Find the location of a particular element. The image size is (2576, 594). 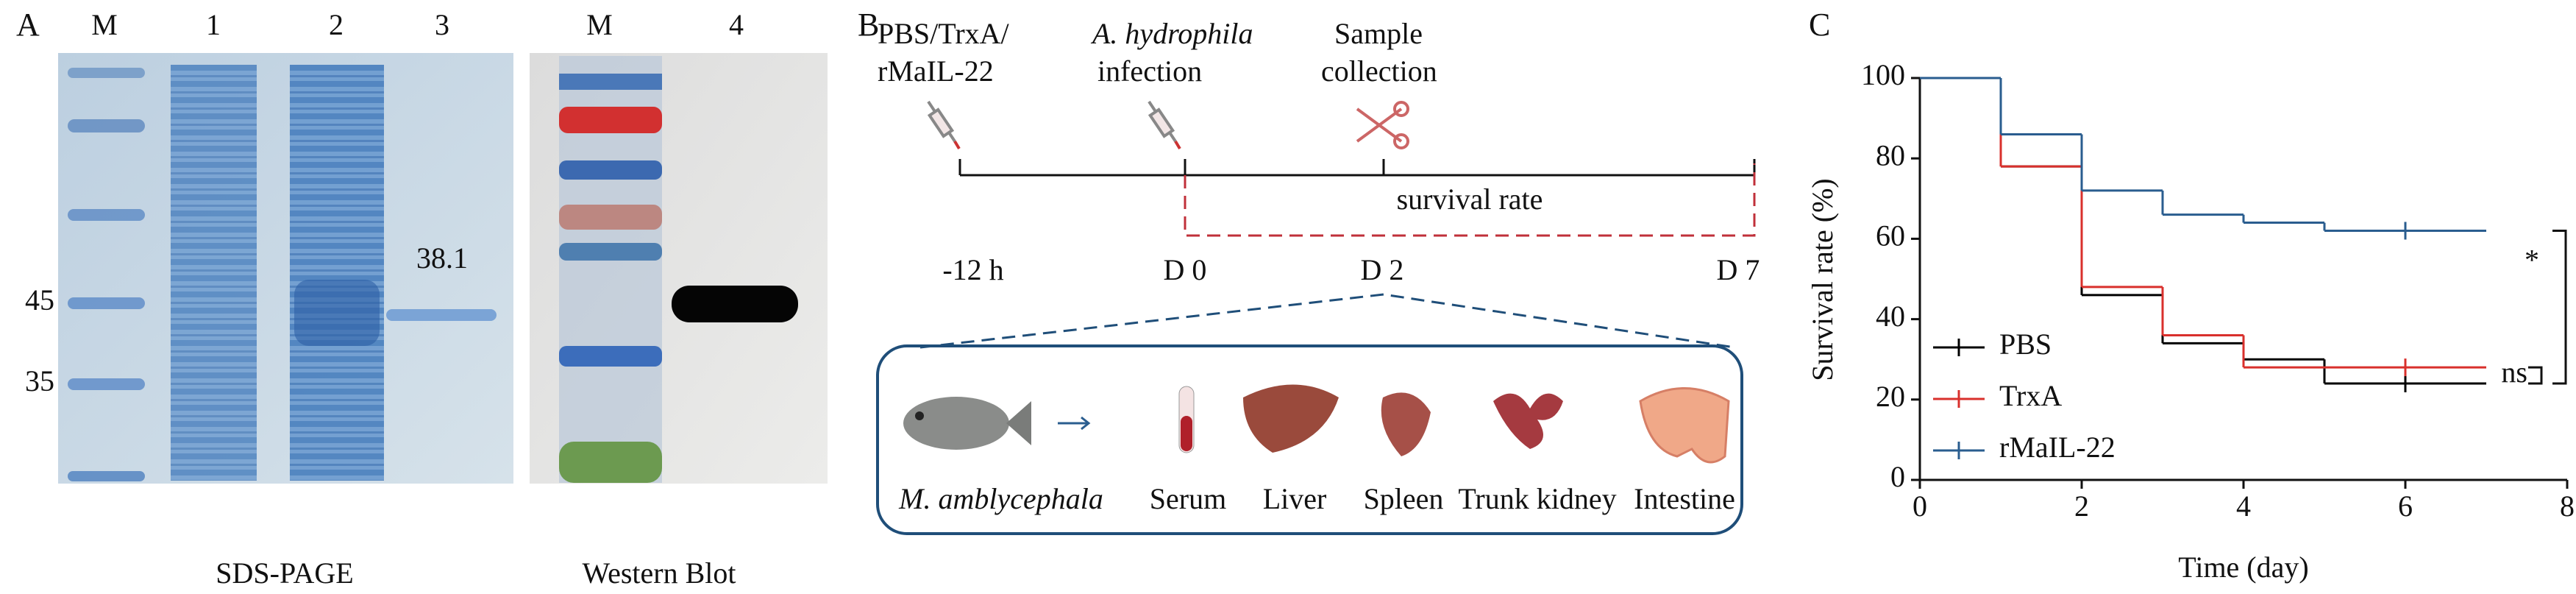

survival-period is located at coordinates (1470, 200).